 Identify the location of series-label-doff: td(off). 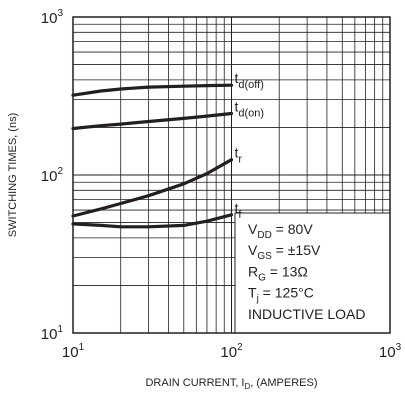
(249, 80).